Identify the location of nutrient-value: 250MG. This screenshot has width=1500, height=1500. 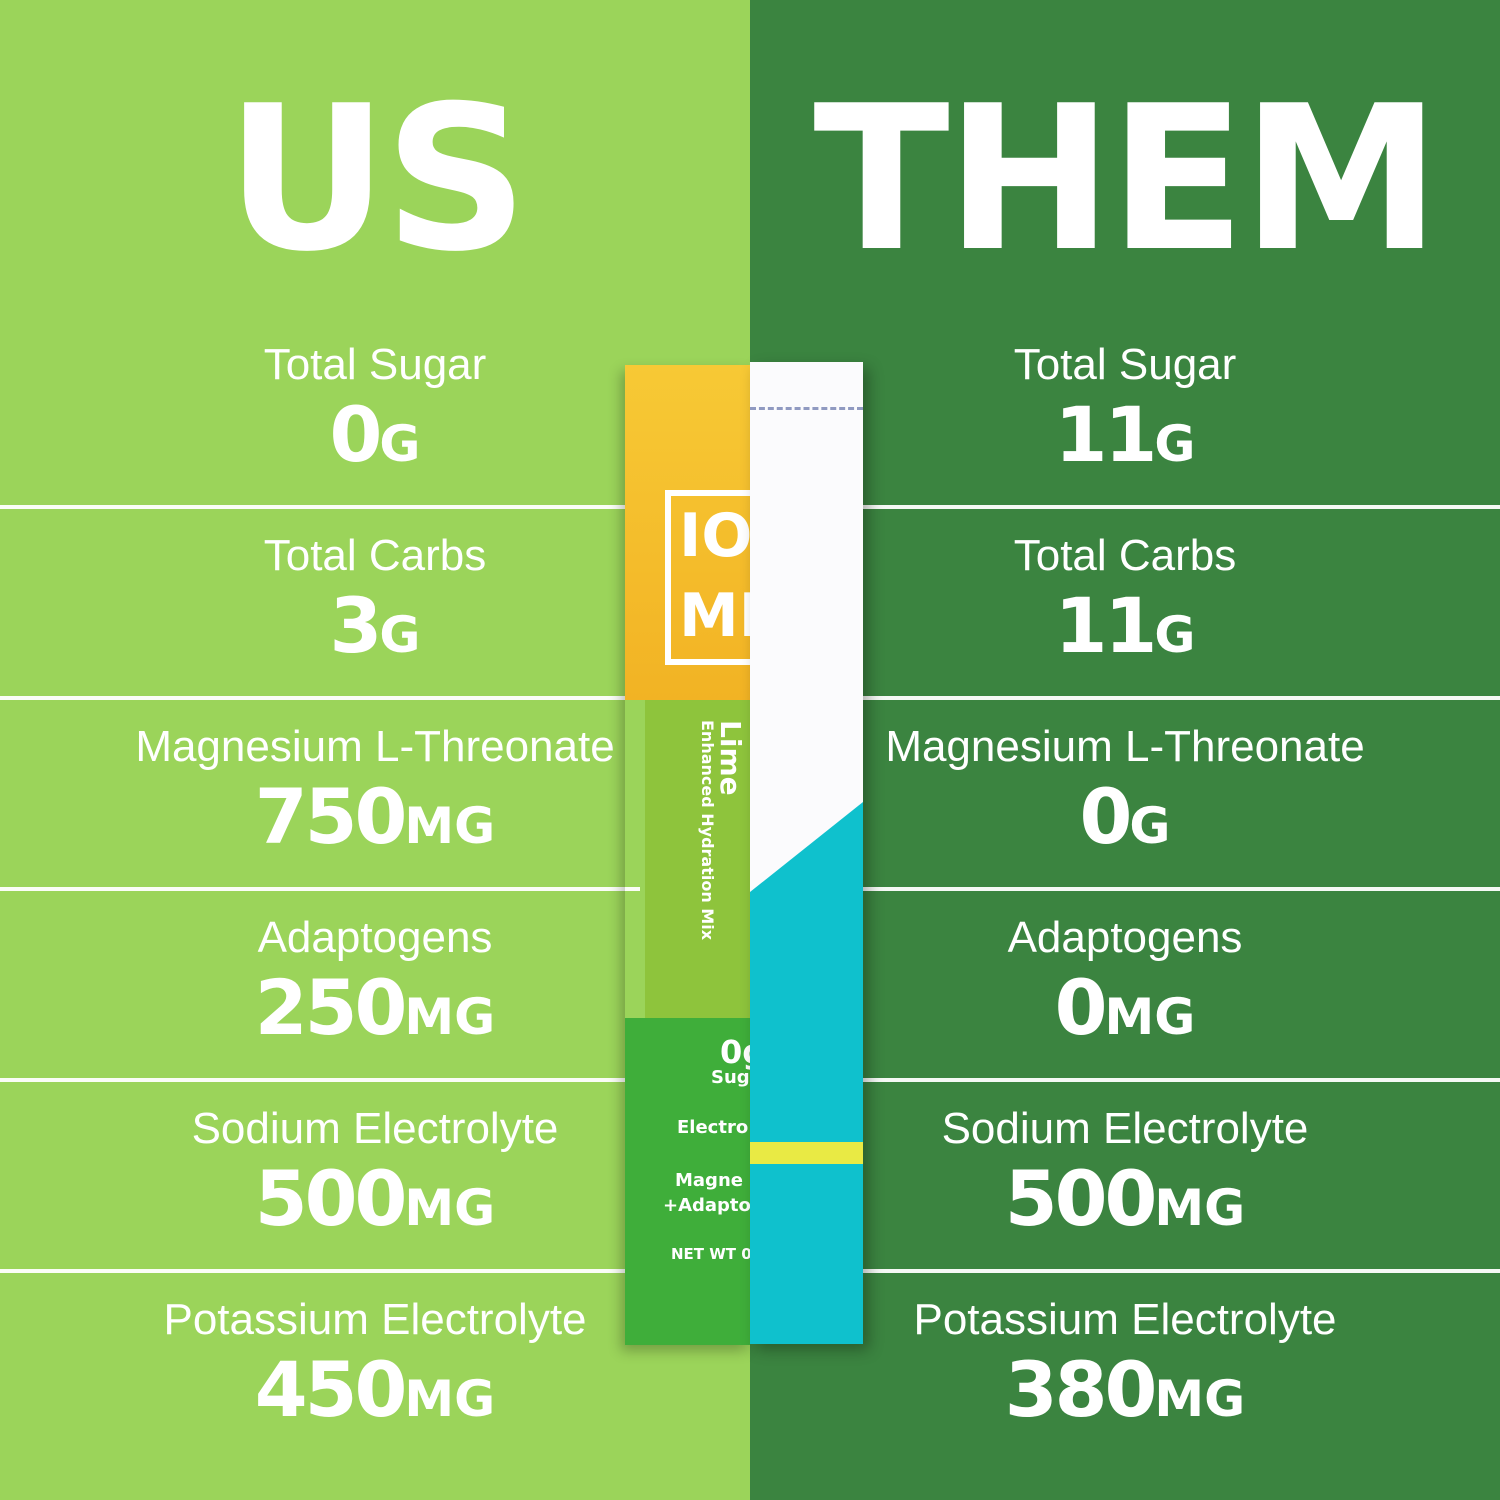
(375, 1012).